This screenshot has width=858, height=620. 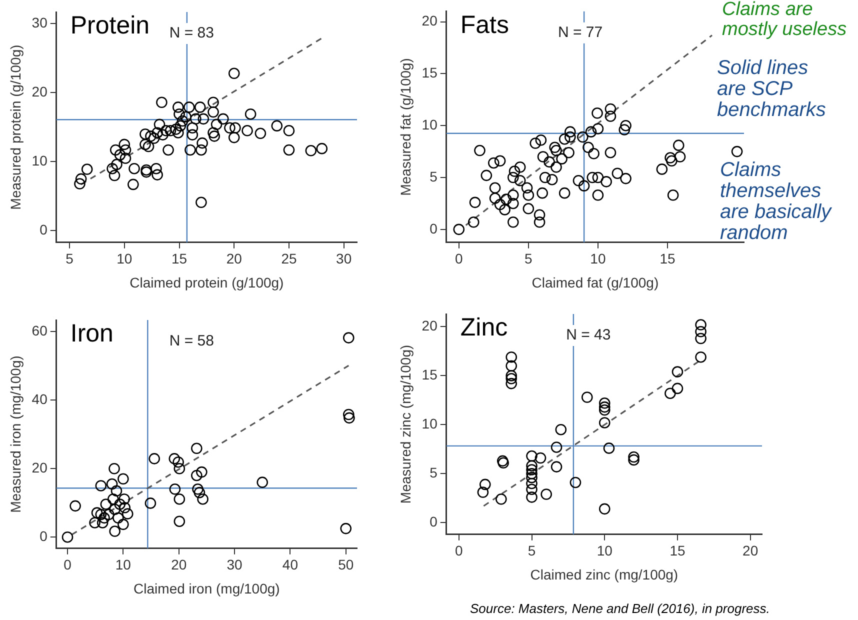 What do you see at coordinates (484, 327) in the screenshot?
I see `chart-title: Zinc` at bounding box center [484, 327].